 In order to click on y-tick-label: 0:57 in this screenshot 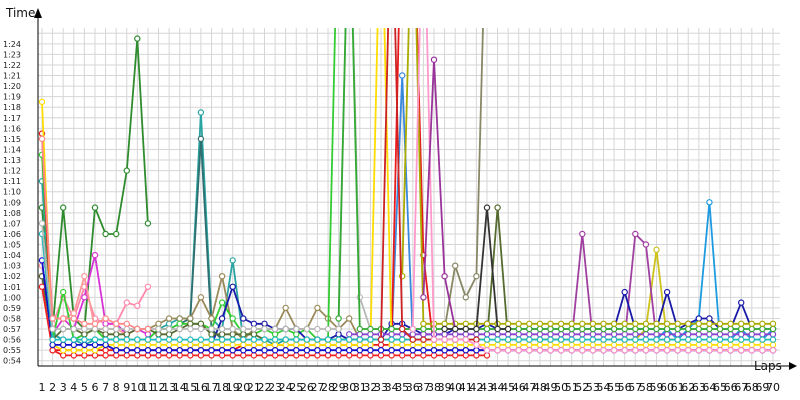, I will do `click(12, 329)`.